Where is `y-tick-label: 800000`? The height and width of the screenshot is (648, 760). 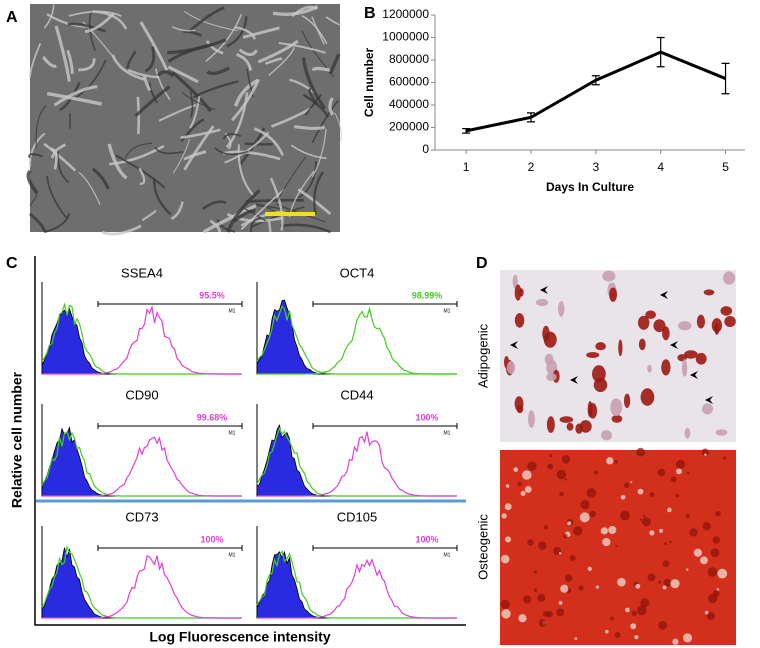 y-tick-label: 800000 is located at coordinates (409, 59).